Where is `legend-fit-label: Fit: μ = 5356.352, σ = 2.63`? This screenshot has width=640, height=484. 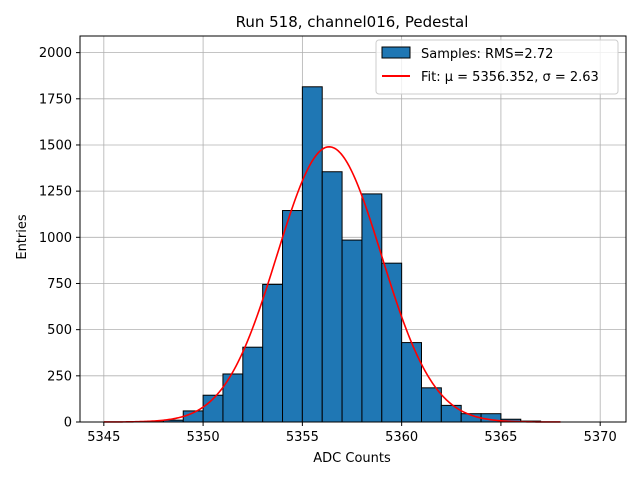
legend-fit-label: Fit: μ = 5356.352, σ = 2.63 is located at coordinates (510, 77).